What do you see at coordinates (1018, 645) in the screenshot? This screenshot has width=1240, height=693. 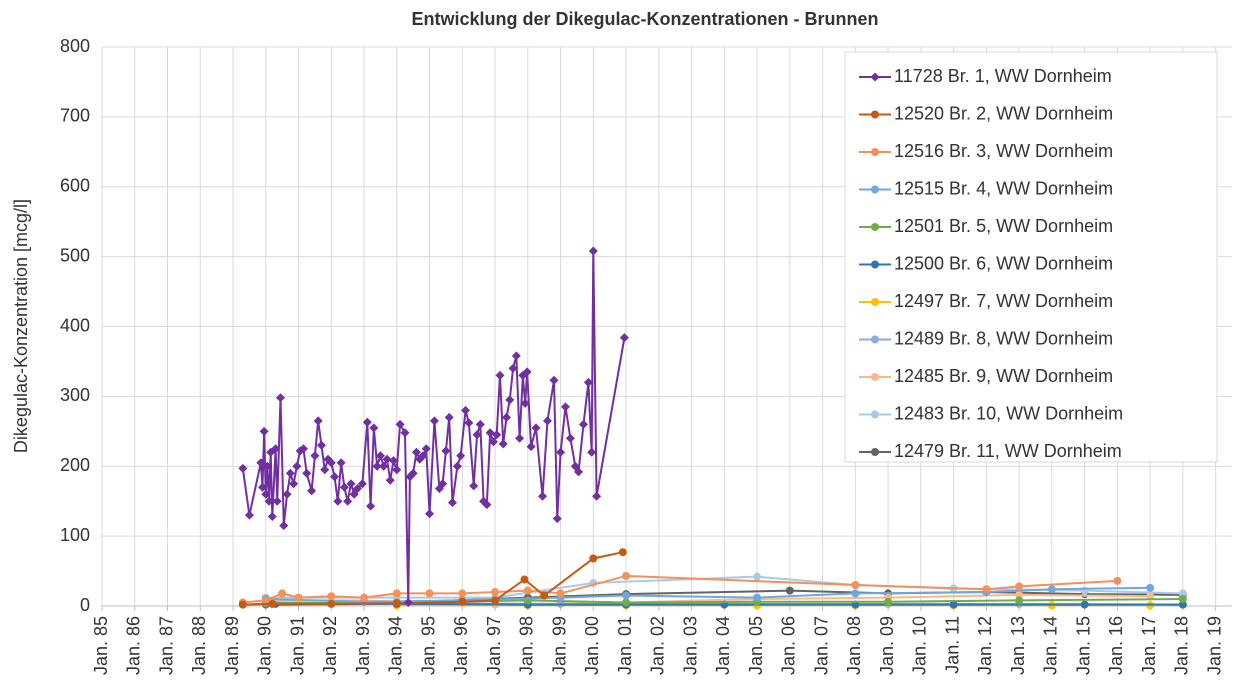 I see `x-tick-label: Jan. 13` at bounding box center [1018, 645].